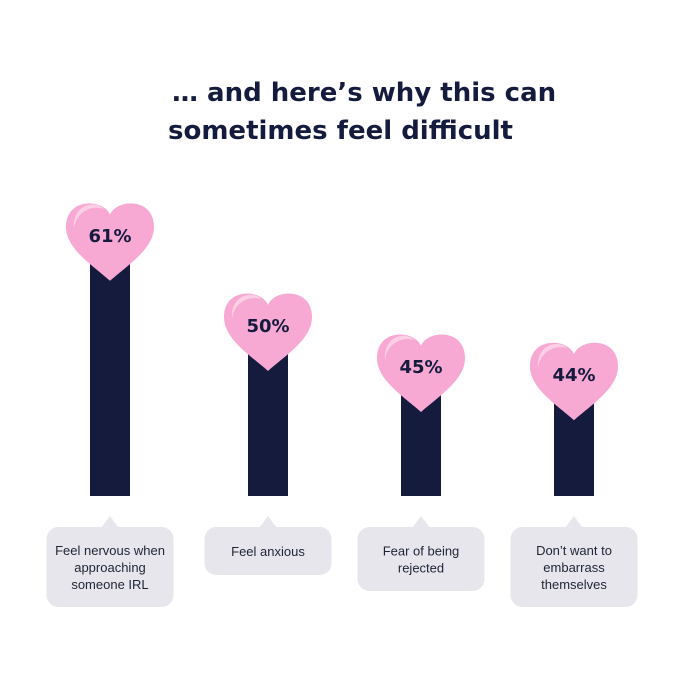 Image resolution: width=680 pixels, height=680 pixels. I want to click on category-label-4: Don’t want to embarrass themselves, so click(574, 567).